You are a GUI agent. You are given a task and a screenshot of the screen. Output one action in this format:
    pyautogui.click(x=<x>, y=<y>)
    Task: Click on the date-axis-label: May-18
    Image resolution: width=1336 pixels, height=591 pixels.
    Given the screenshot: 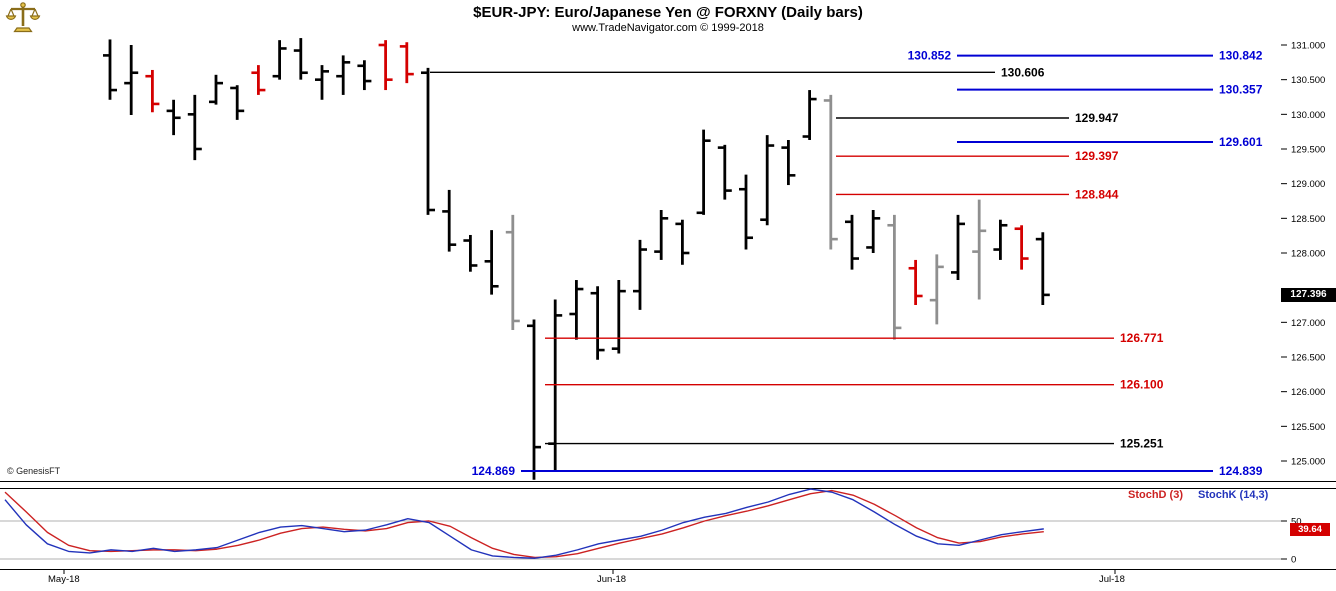 What is the action you would take?
    pyautogui.click(x=64, y=579)
    